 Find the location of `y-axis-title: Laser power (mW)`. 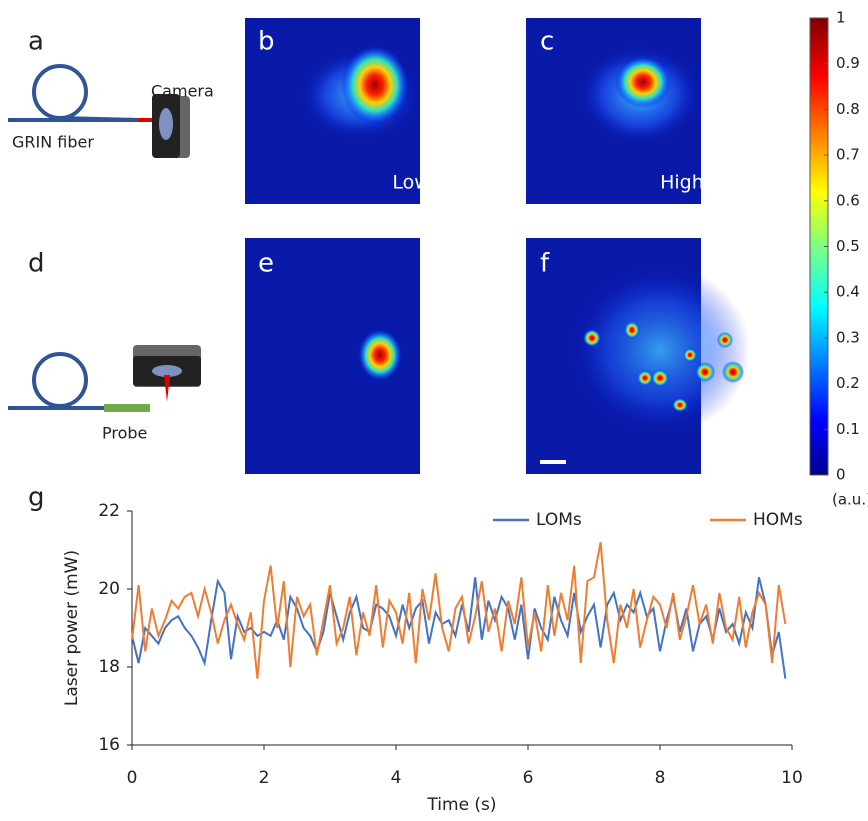

y-axis-title: Laser power (mW) is located at coordinates (72, 628).